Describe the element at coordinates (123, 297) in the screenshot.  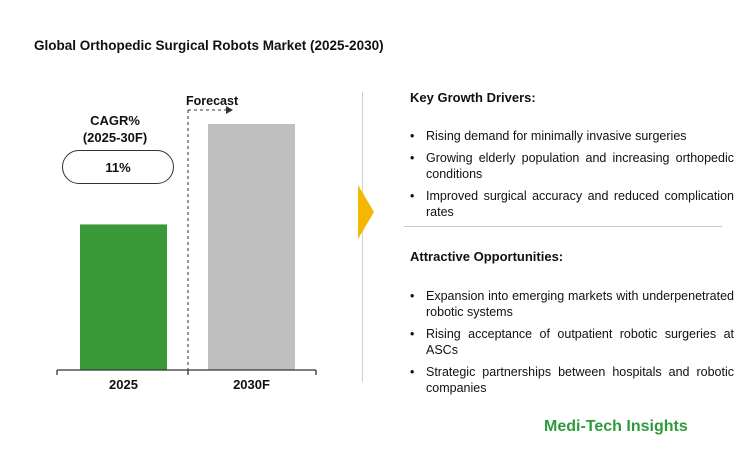
I see `bar-2025` at that location.